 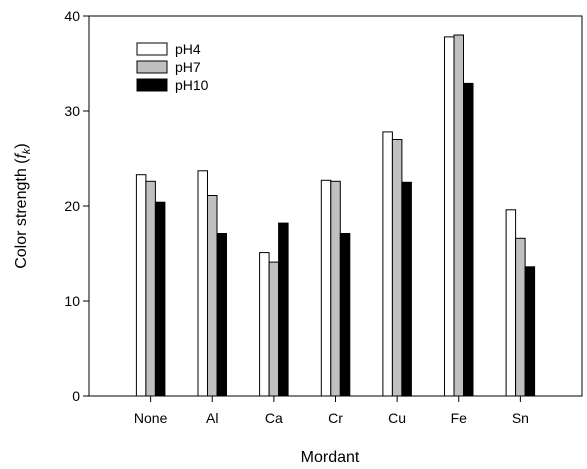 What do you see at coordinates (520, 317) in the screenshot?
I see `bar-ph7-sn` at bounding box center [520, 317].